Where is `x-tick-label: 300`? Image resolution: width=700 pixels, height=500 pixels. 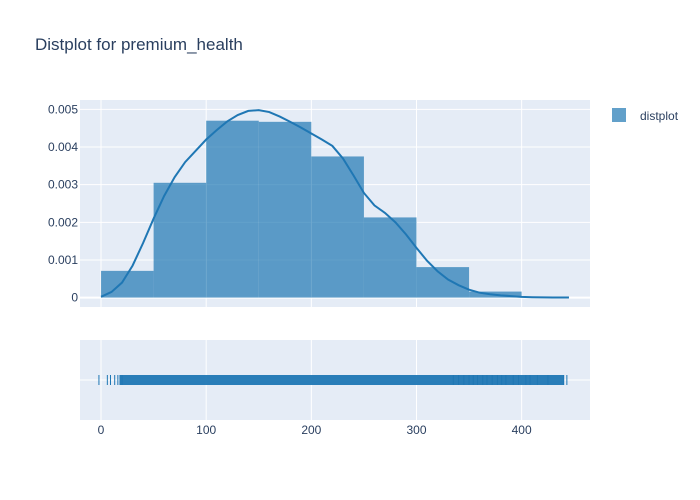
x-tick-label: 300 is located at coordinates (416, 430).